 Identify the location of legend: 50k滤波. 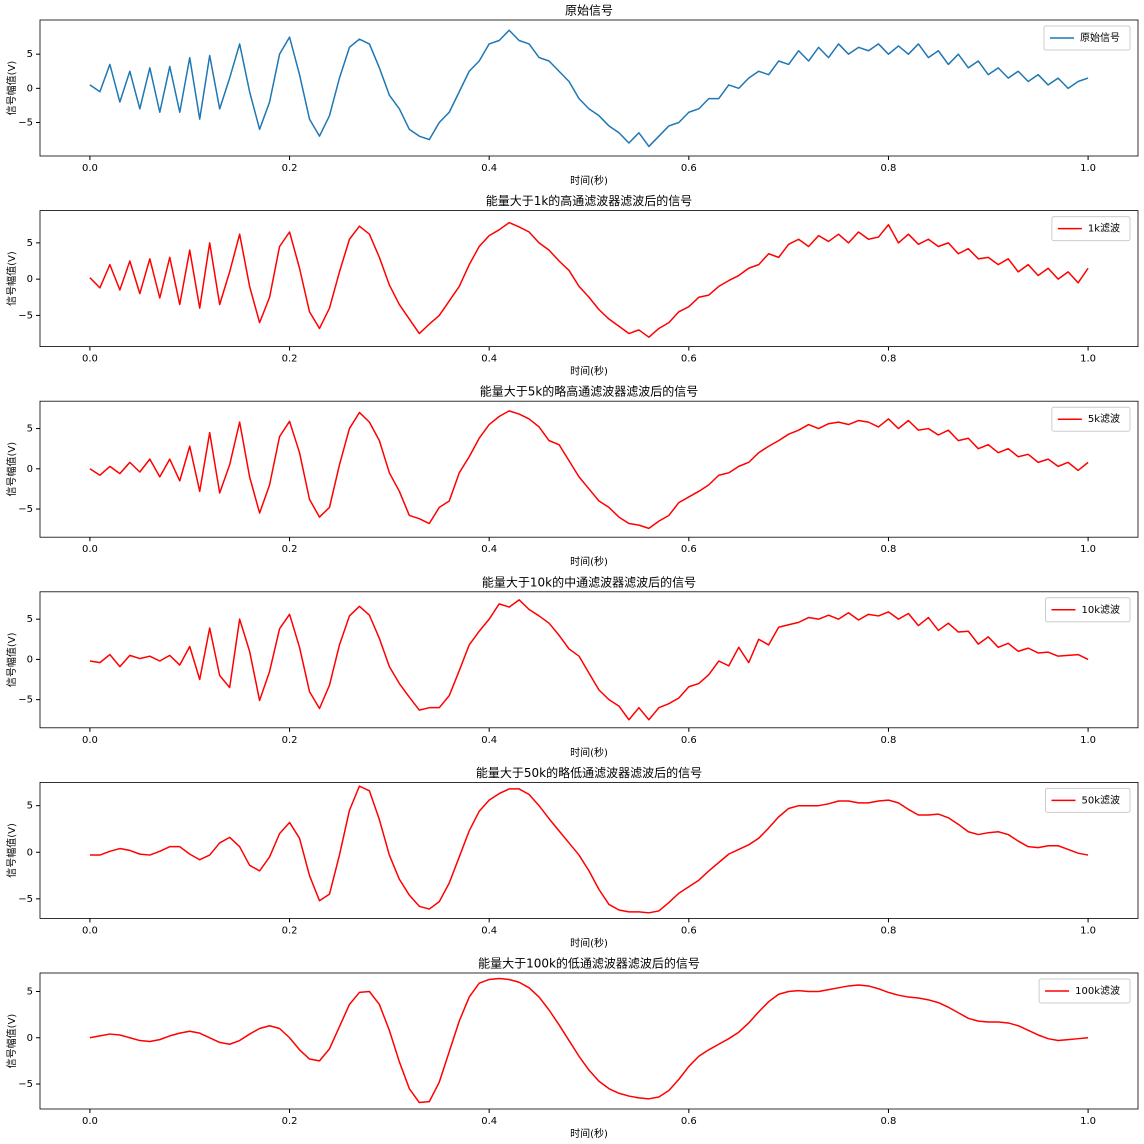
(1087, 800).